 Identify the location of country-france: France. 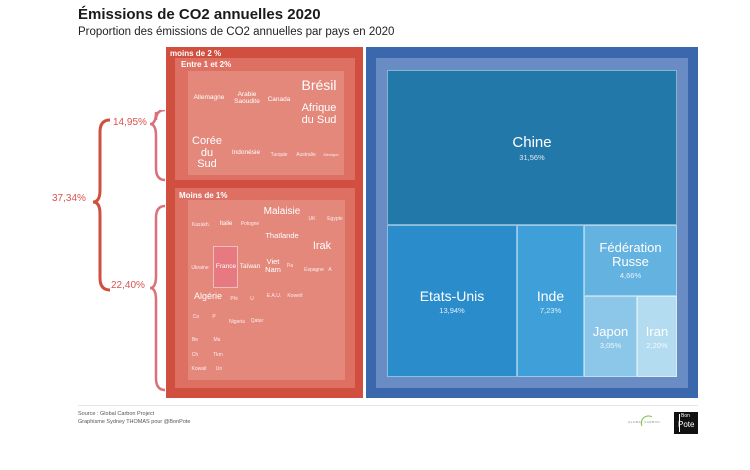
(226, 266).